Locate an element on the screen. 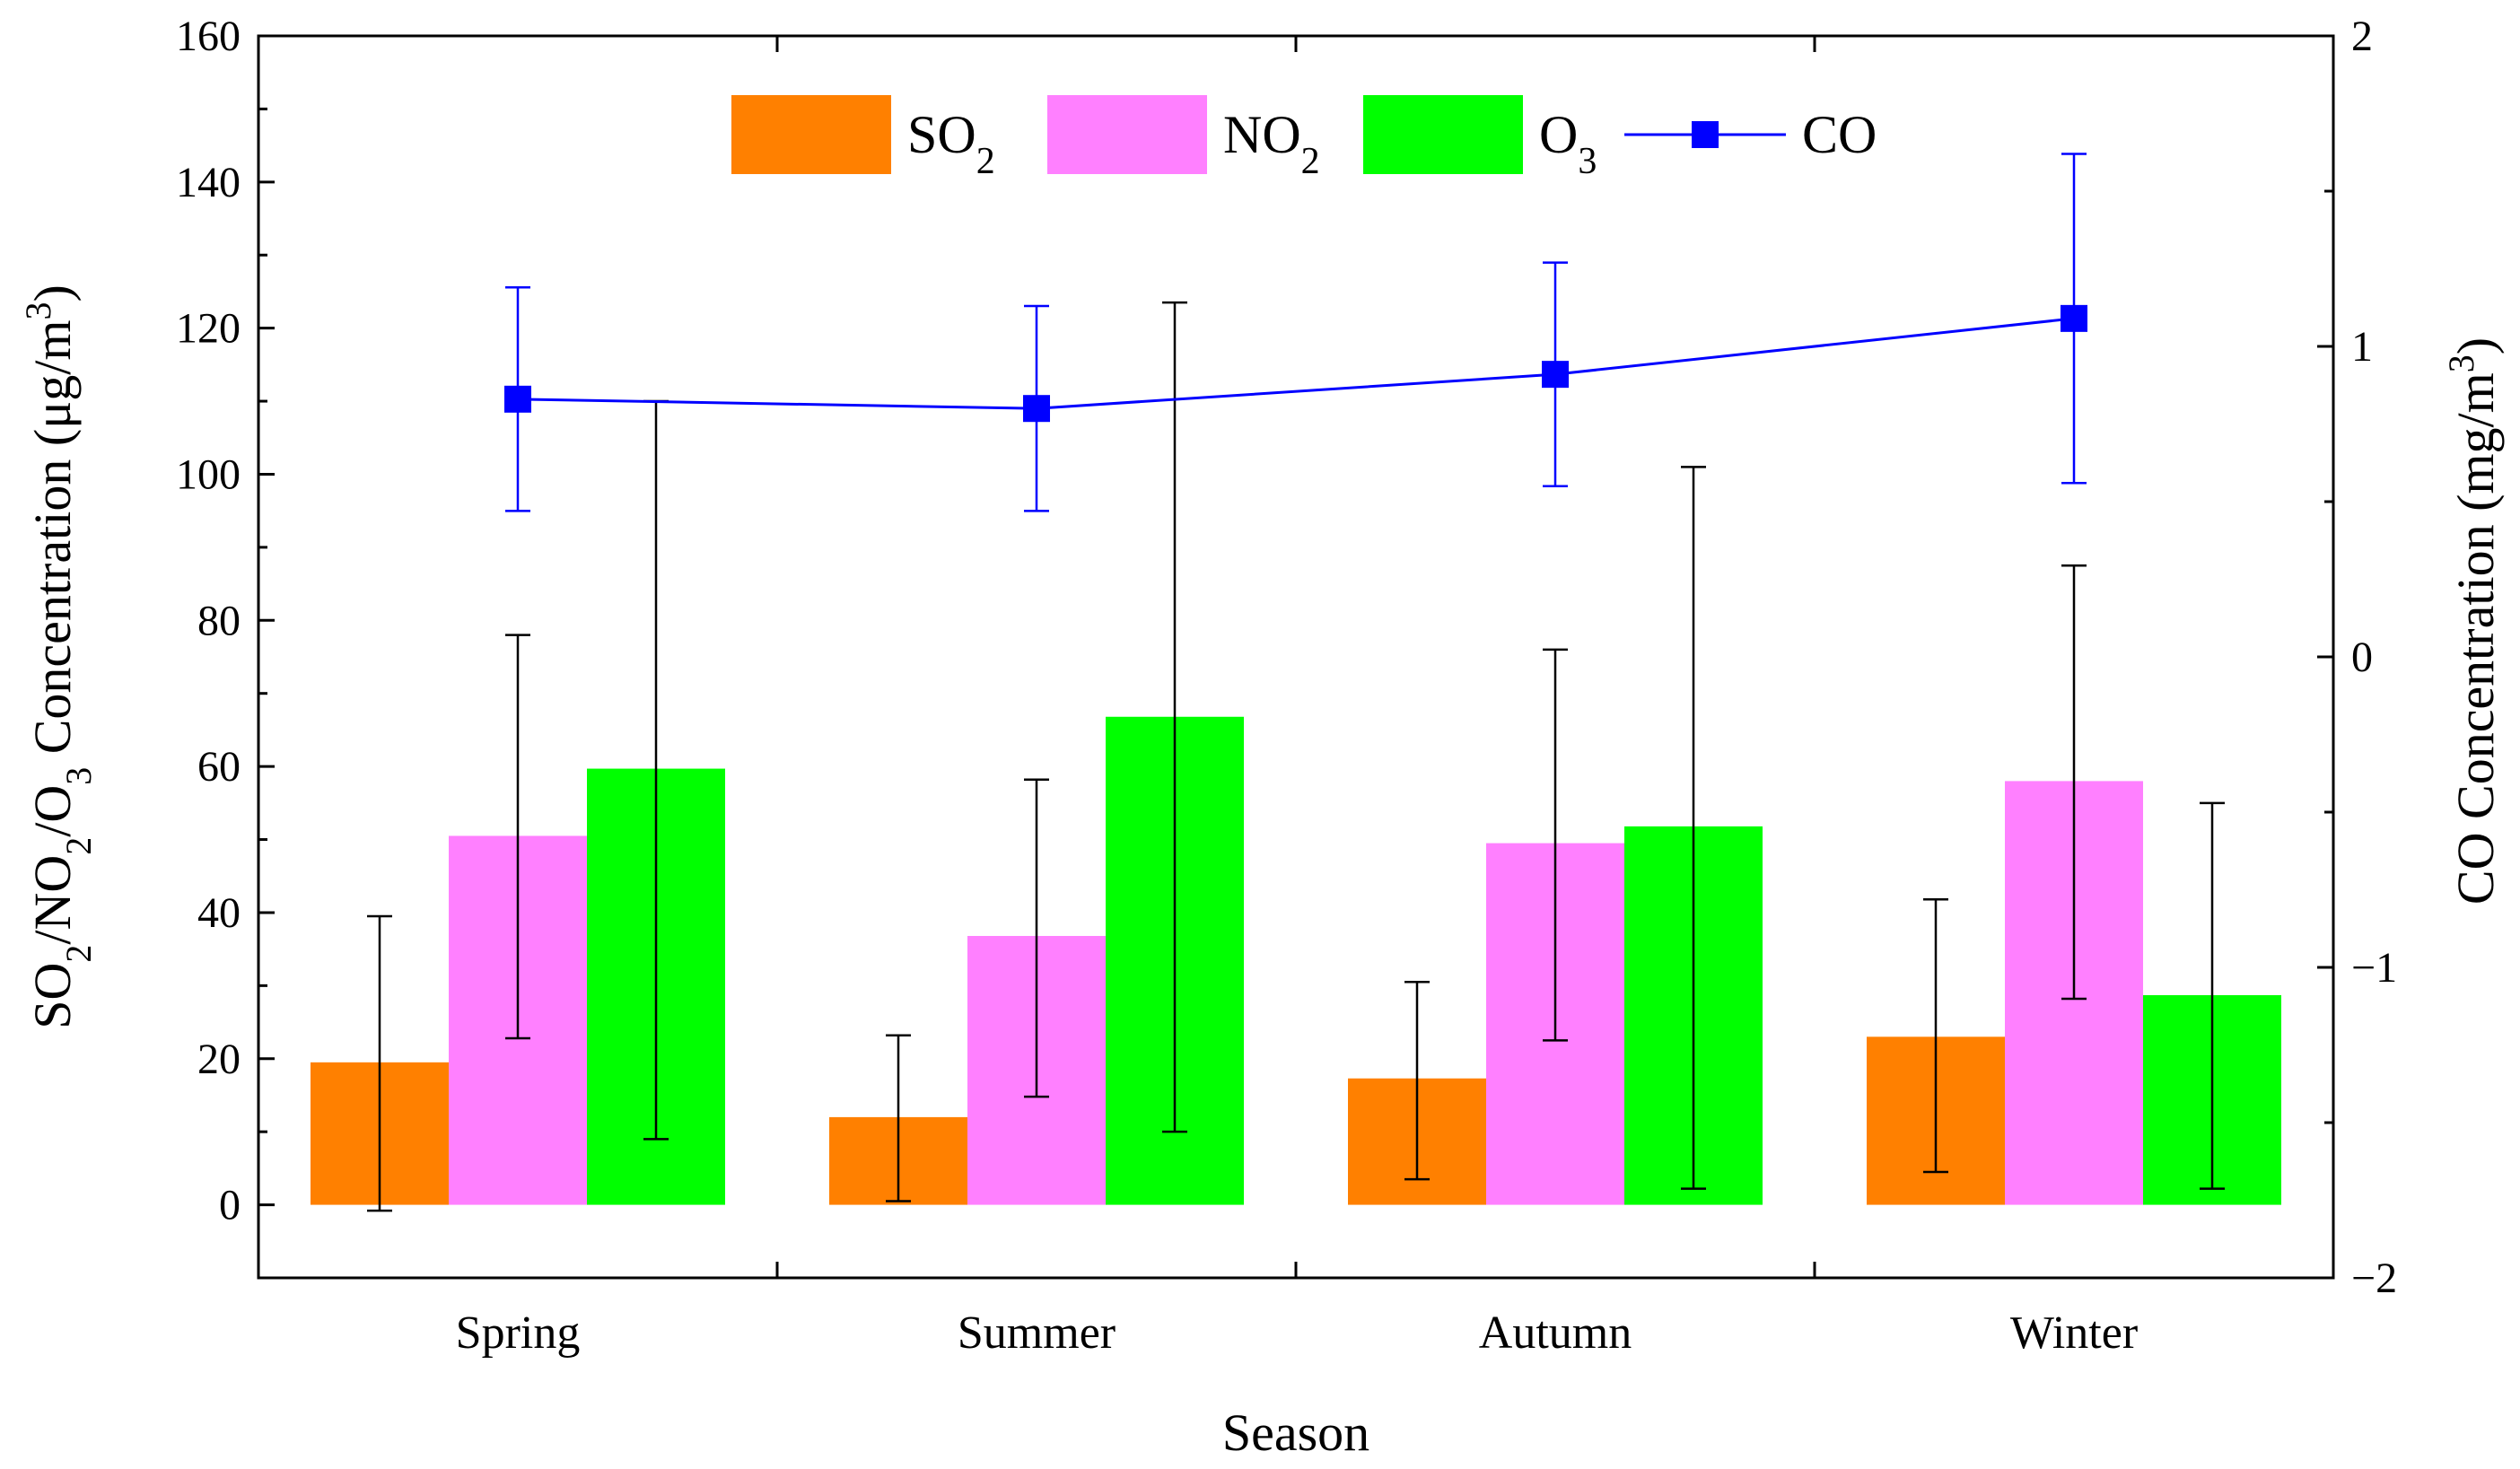 The image size is (2520, 1469). errorbar-o3-winter is located at coordinates (2213, 995).